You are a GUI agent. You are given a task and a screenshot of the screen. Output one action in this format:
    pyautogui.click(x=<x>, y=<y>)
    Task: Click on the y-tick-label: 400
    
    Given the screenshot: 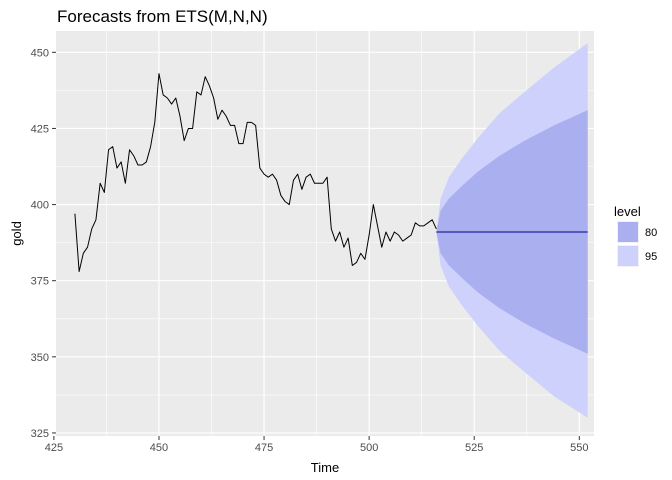 What is the action you would take?
    pyautogui.click(x=40, y=206)
    